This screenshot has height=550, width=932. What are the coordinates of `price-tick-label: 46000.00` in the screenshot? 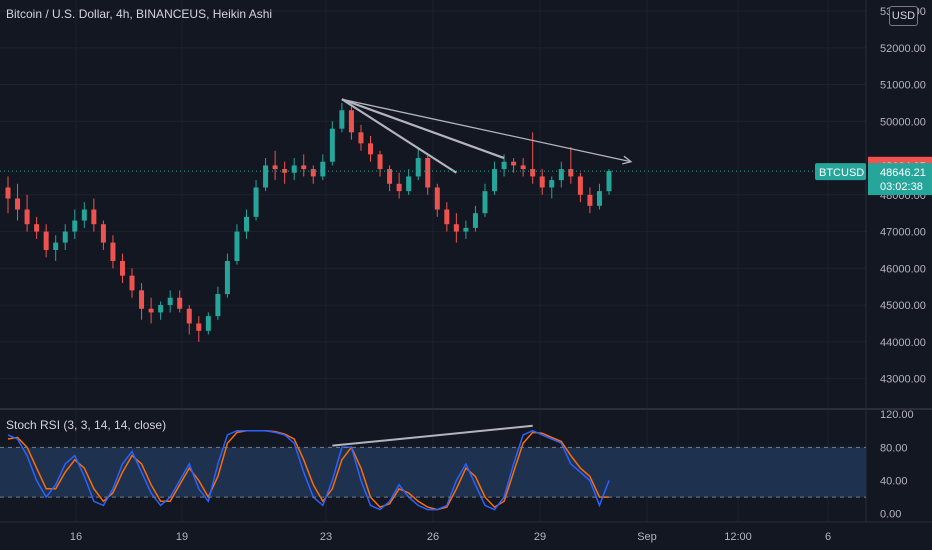 It's located at (903, 269).